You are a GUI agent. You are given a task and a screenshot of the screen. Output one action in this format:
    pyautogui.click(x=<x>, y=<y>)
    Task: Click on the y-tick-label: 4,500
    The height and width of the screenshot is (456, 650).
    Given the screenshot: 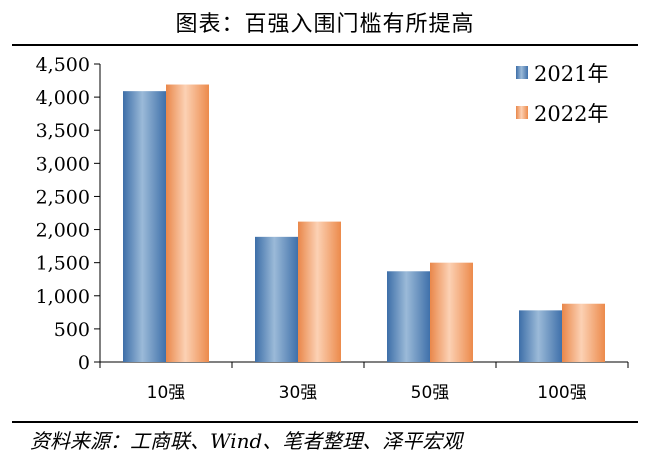 What is the action you would take?
    pyautogui.click(x=63, y=65)
    